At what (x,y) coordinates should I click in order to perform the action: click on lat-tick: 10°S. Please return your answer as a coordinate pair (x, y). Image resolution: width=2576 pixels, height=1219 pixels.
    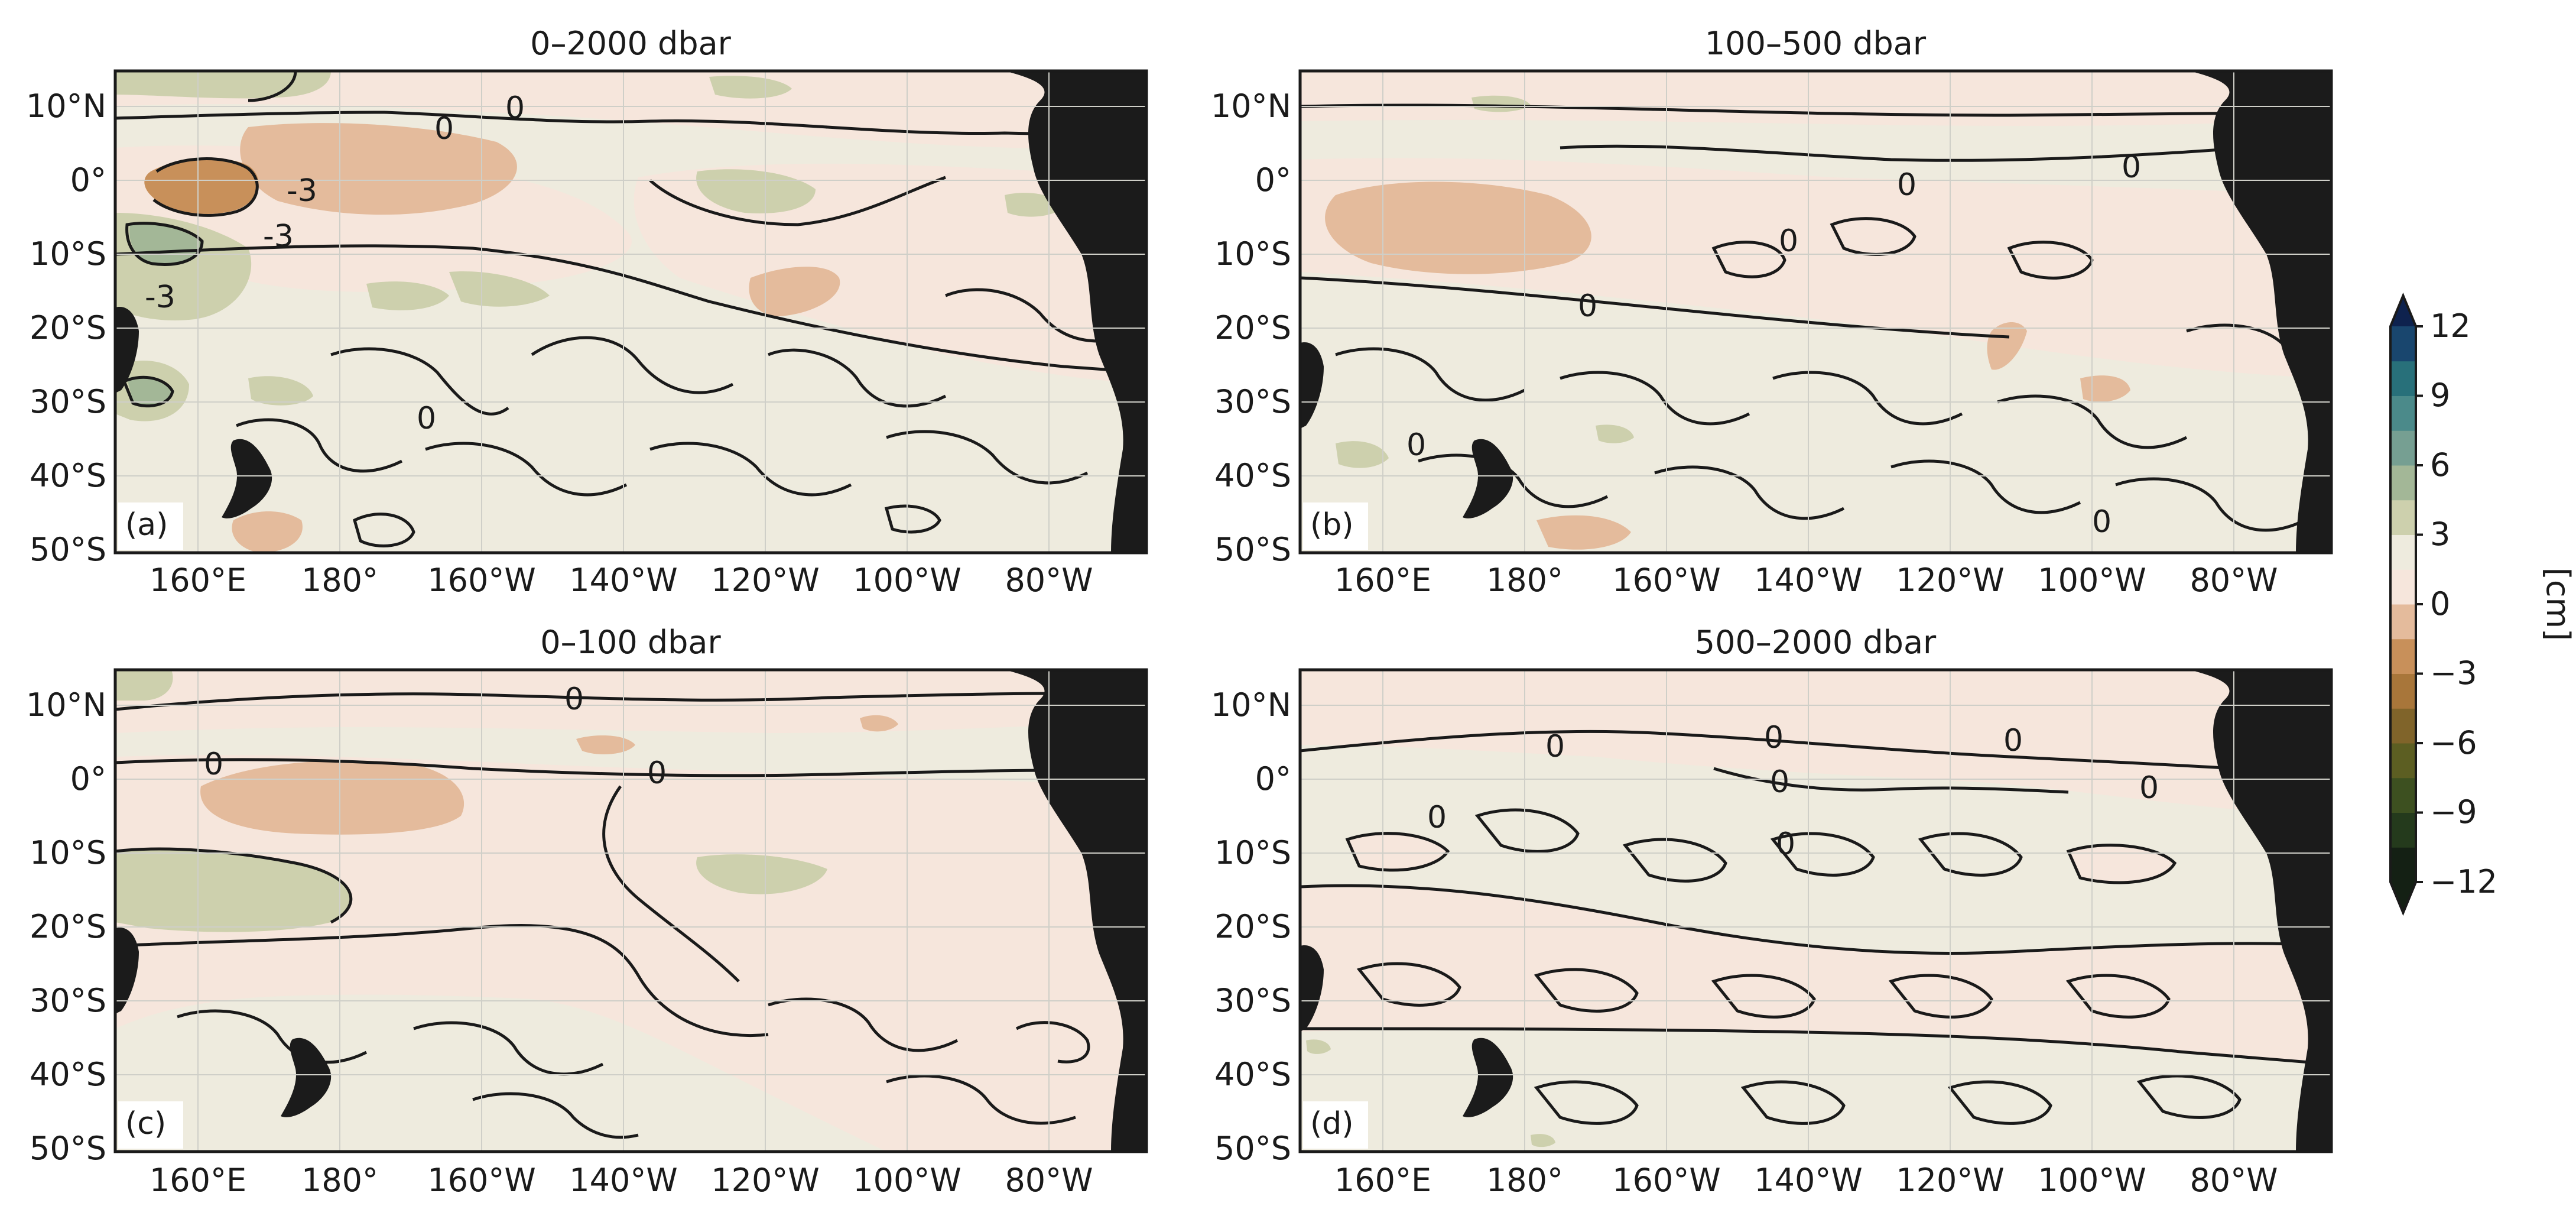
    Looking at the image, I should click on (68, 254).